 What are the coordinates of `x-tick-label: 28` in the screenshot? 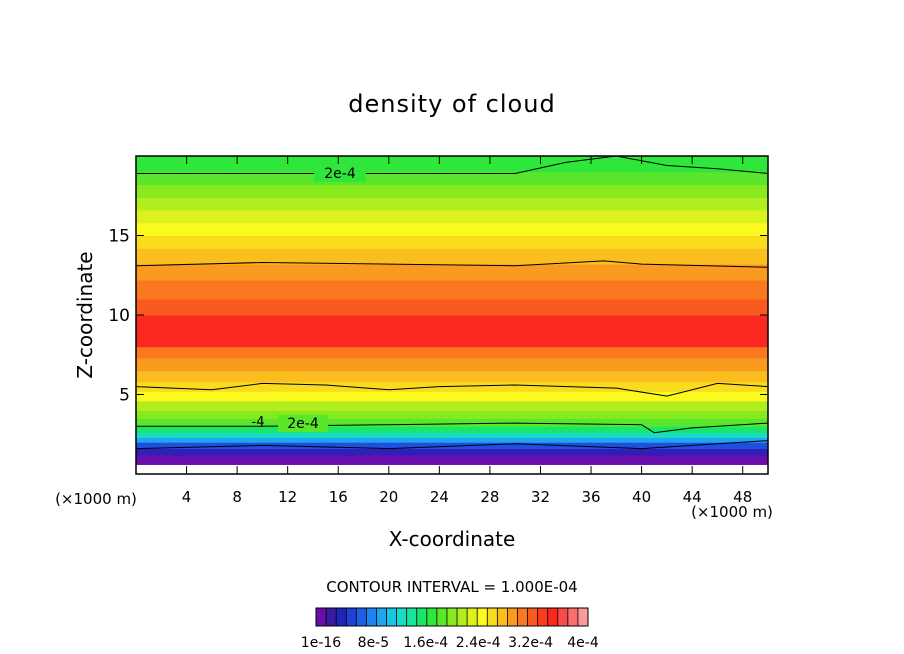 It's located at (489, 497).